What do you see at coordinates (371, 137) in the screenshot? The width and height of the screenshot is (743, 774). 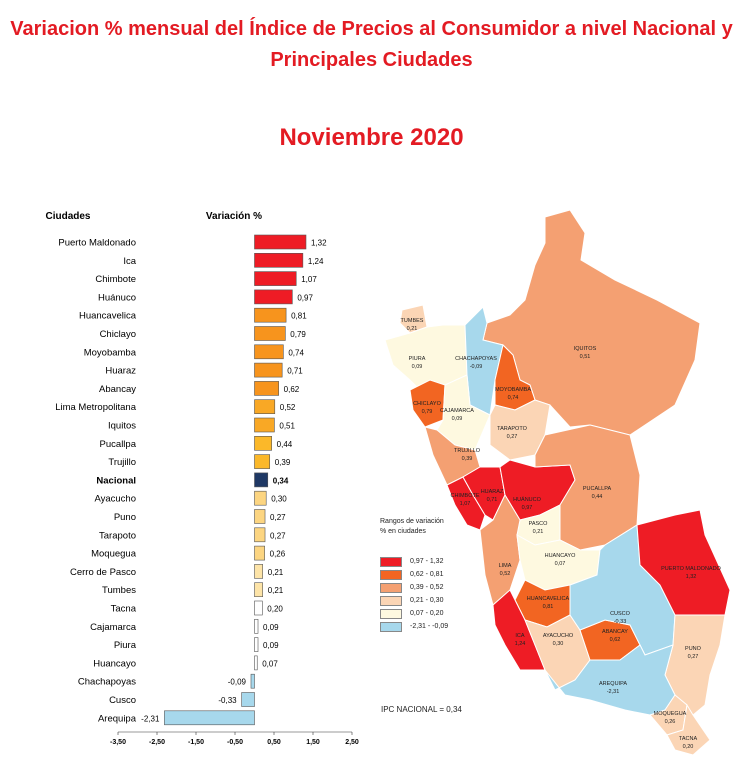 I see `period-title: Noviembre 2020` at bounding box center [371, 137].